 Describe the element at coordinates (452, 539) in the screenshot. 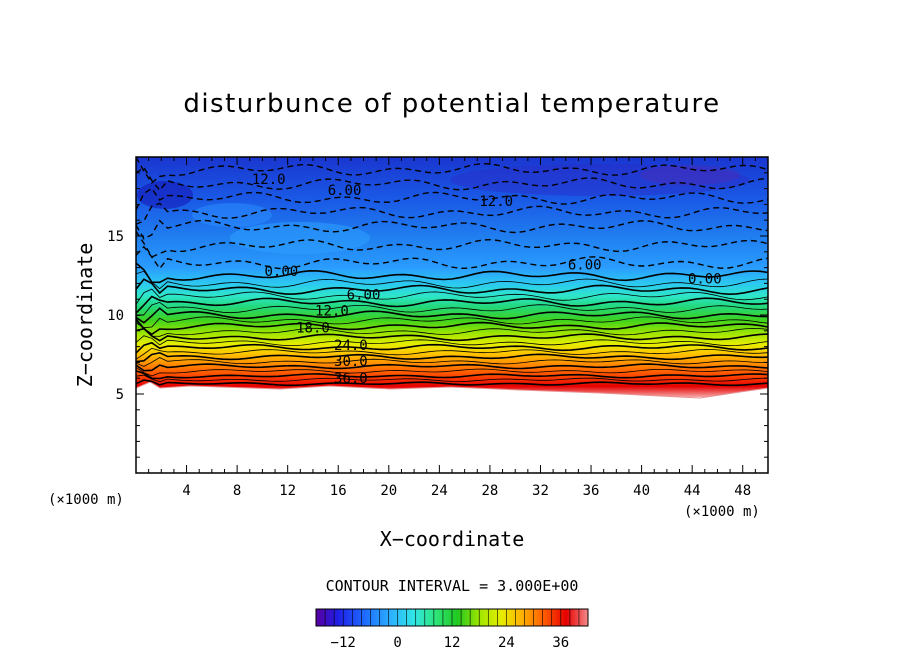

I see `x-axis-label: X−coordinate` at that location.